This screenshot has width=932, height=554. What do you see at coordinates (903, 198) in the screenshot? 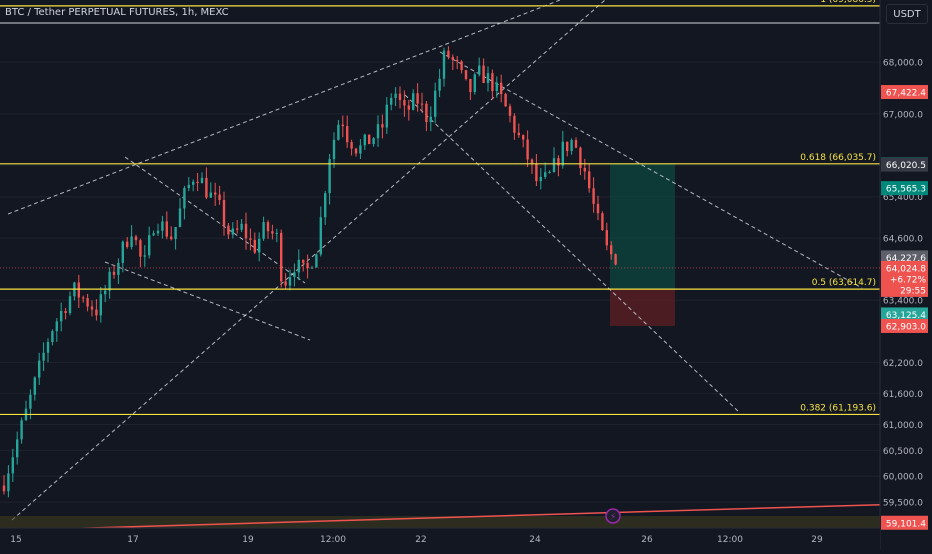
I see `y-tick-label: 65,400.0` at bounding box center [903, 198].